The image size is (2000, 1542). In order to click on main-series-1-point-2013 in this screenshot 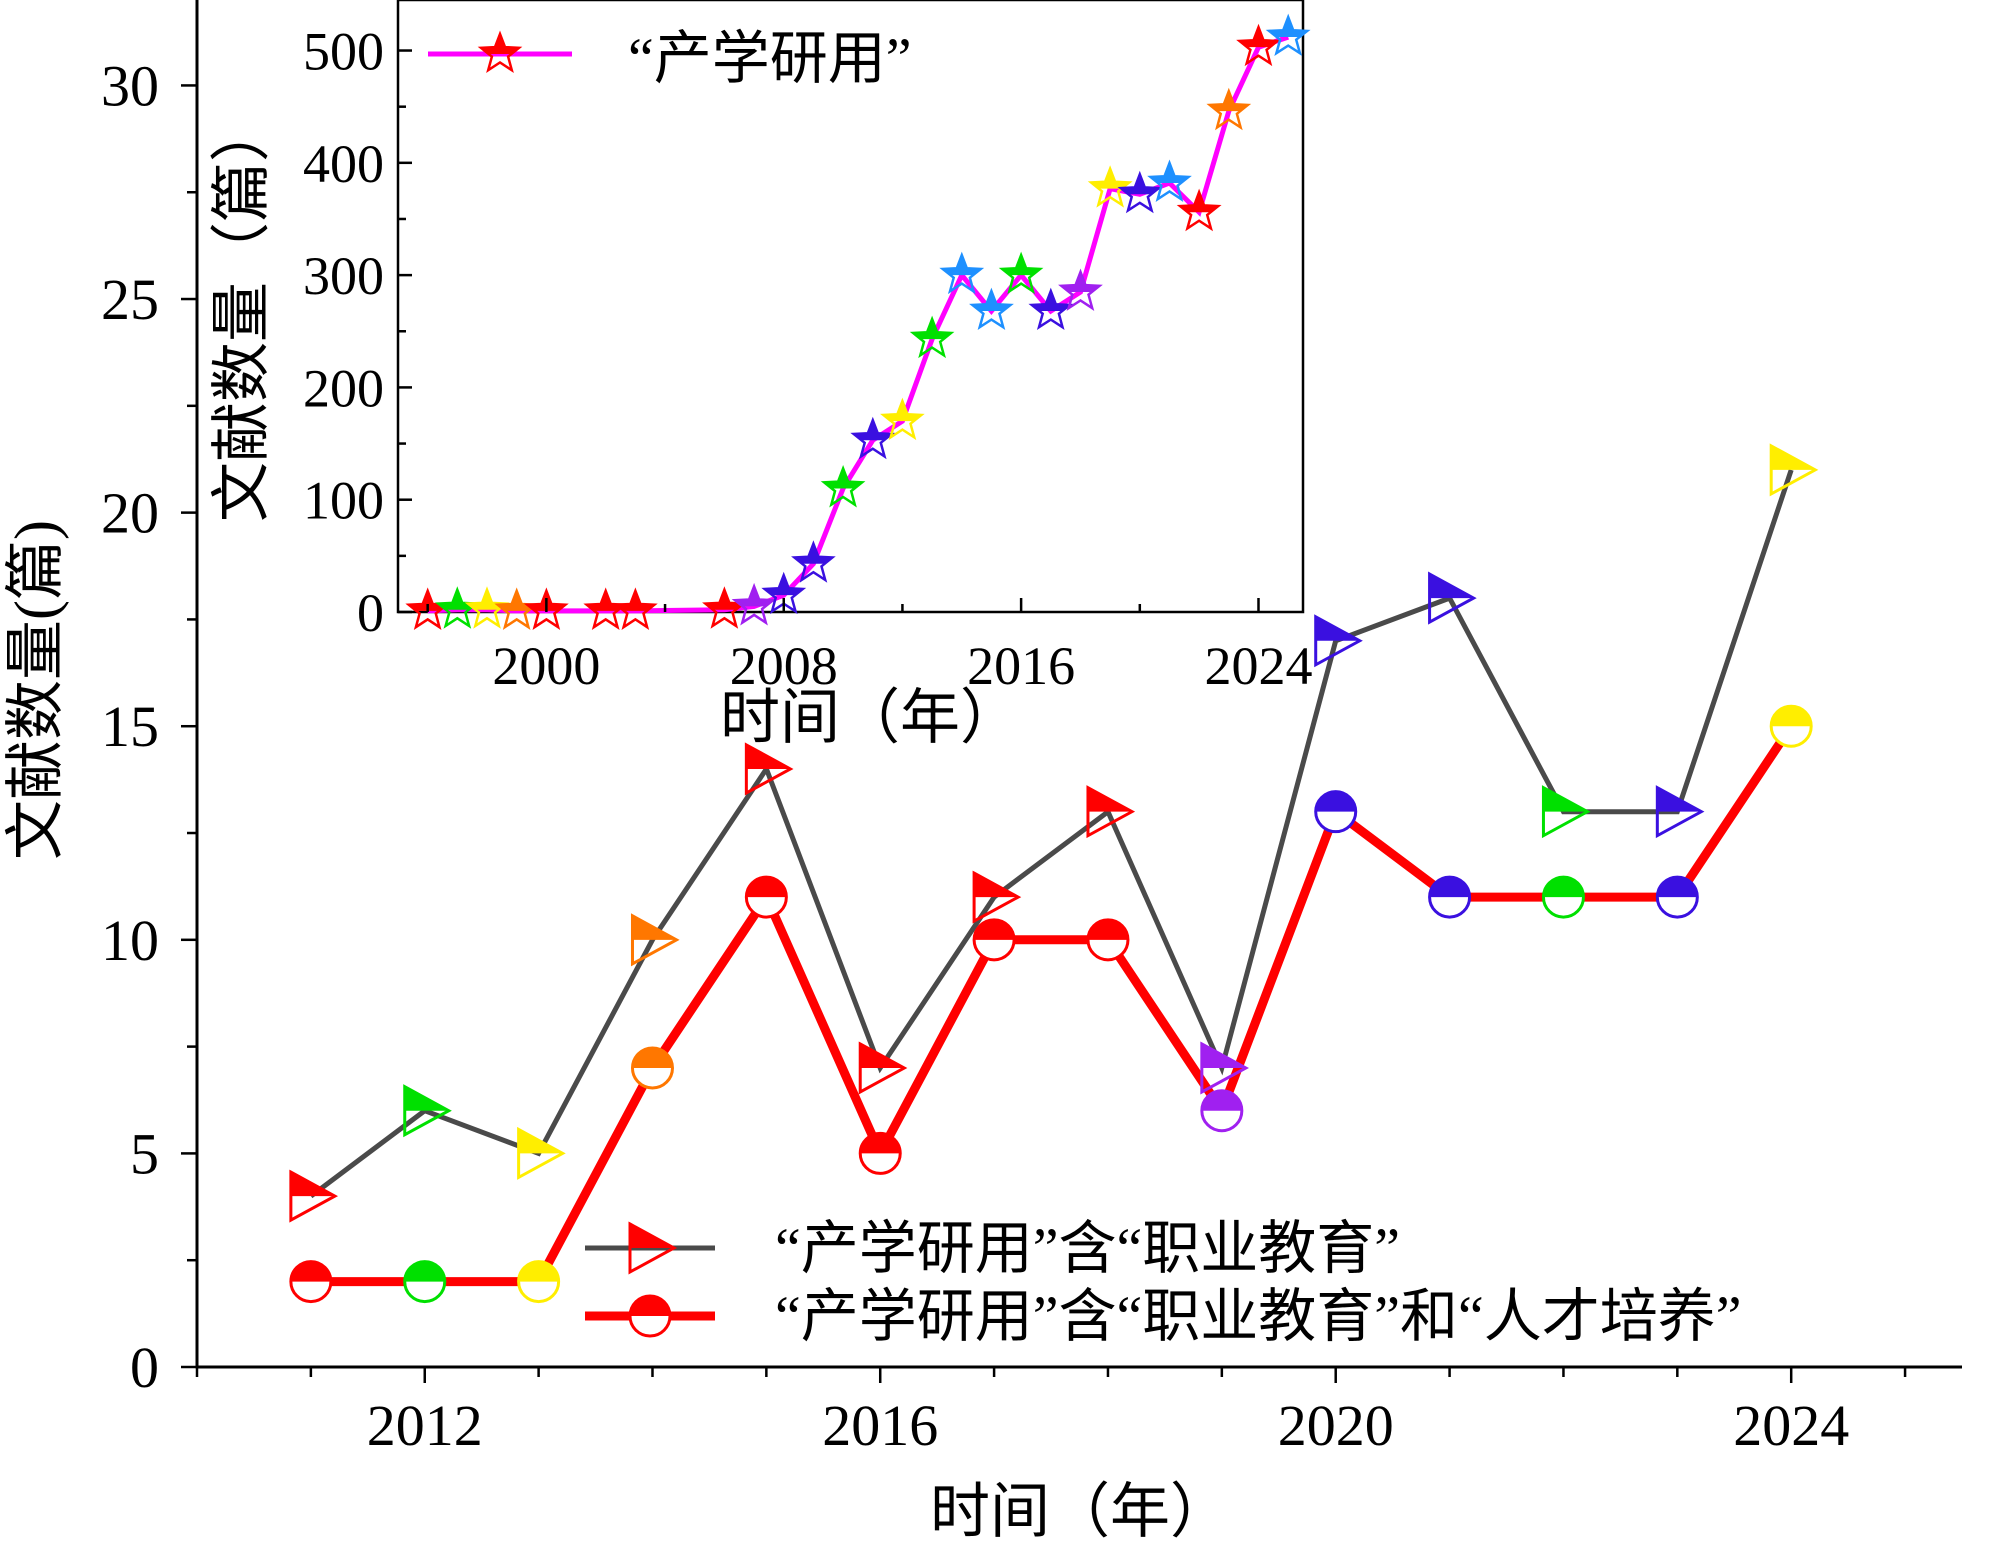, I will do `click(541, 1153)`.